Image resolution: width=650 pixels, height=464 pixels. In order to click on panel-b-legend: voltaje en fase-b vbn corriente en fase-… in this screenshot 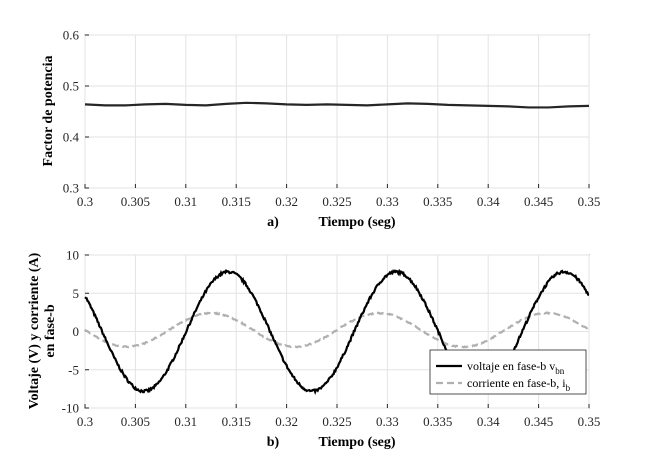, I will do `click(508, 372)`.